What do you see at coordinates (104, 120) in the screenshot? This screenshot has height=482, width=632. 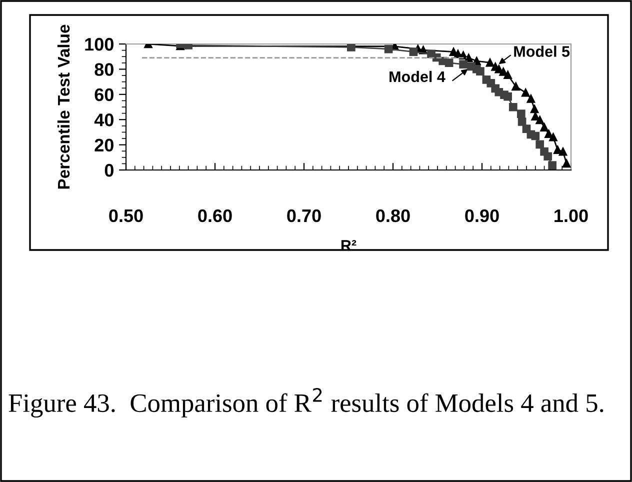 I see `y-tick-label: 40` at bounding box center [104, 120].